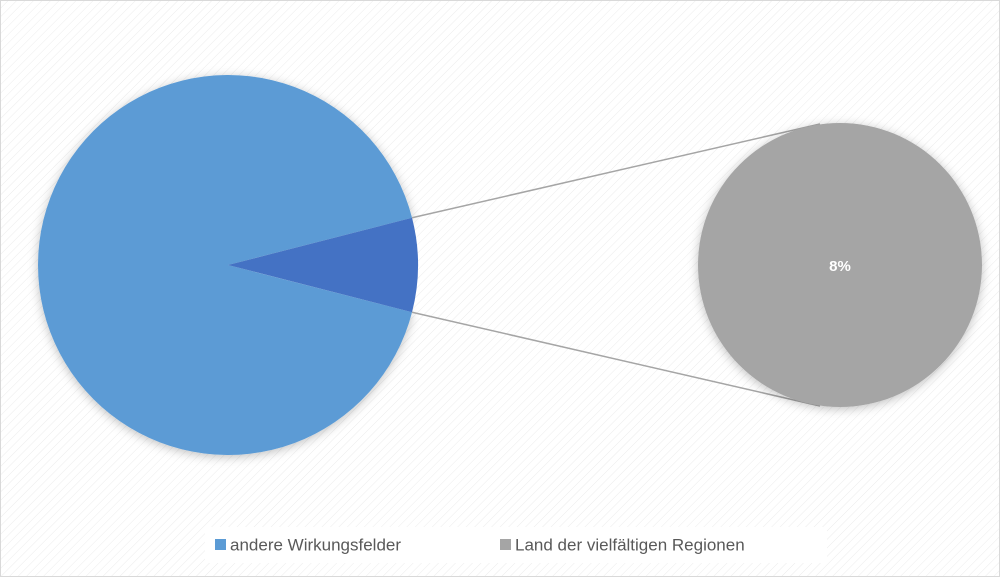  What do you see at coordinates (323, 265) in the screenshot?
I see `pie-slice` at bounding box center [323, 265].